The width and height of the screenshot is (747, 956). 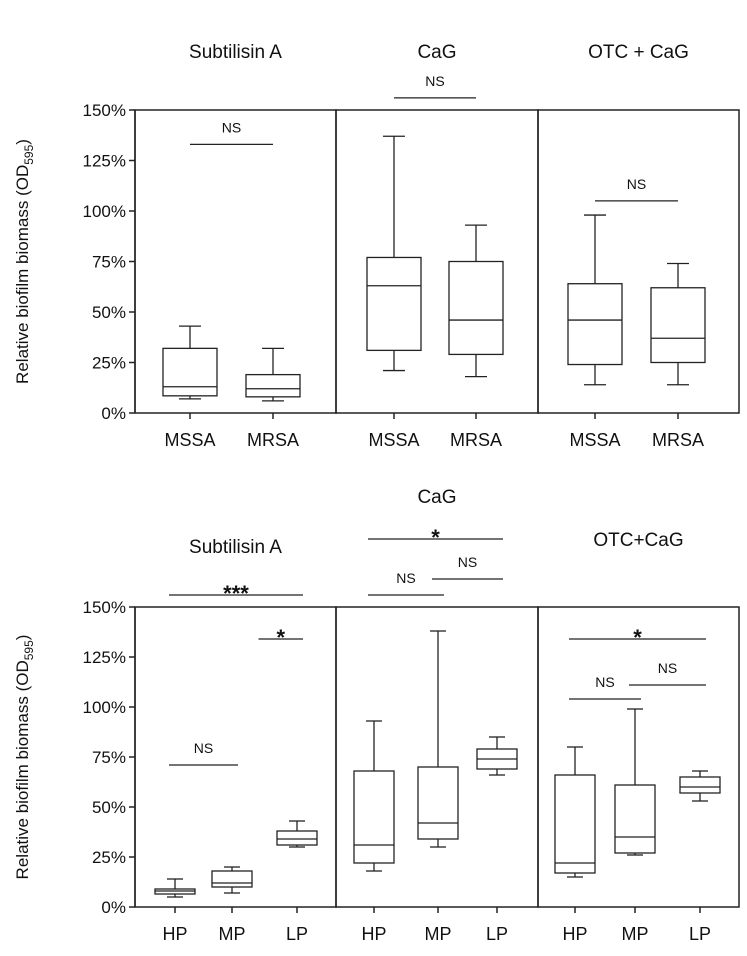 I want to click on panel-title: OTC + CaG, so click(x=638, y=52).